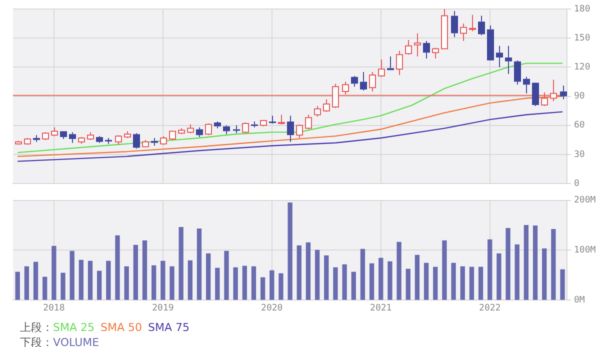  What do you see at coordinates (490, 309) in the screenshot?
I see `x-tick-label: 2022` at bounding box center [490, 309].